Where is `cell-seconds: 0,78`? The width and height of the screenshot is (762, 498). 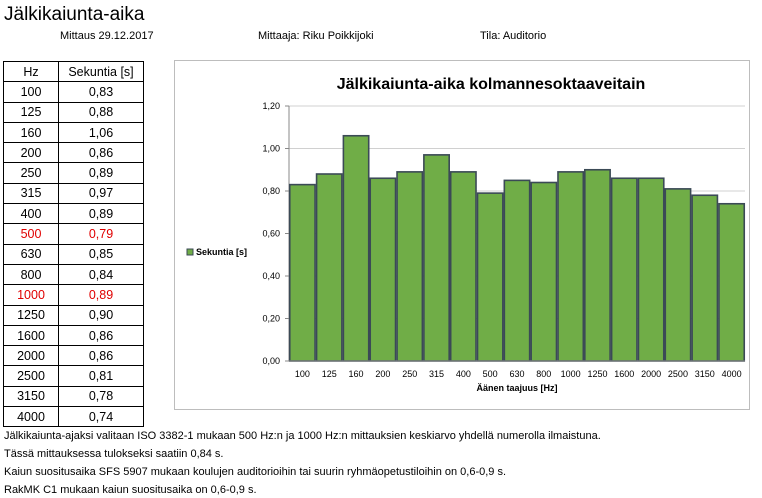 cell-seconds: 0,78 is located at coordinates (101, 396).